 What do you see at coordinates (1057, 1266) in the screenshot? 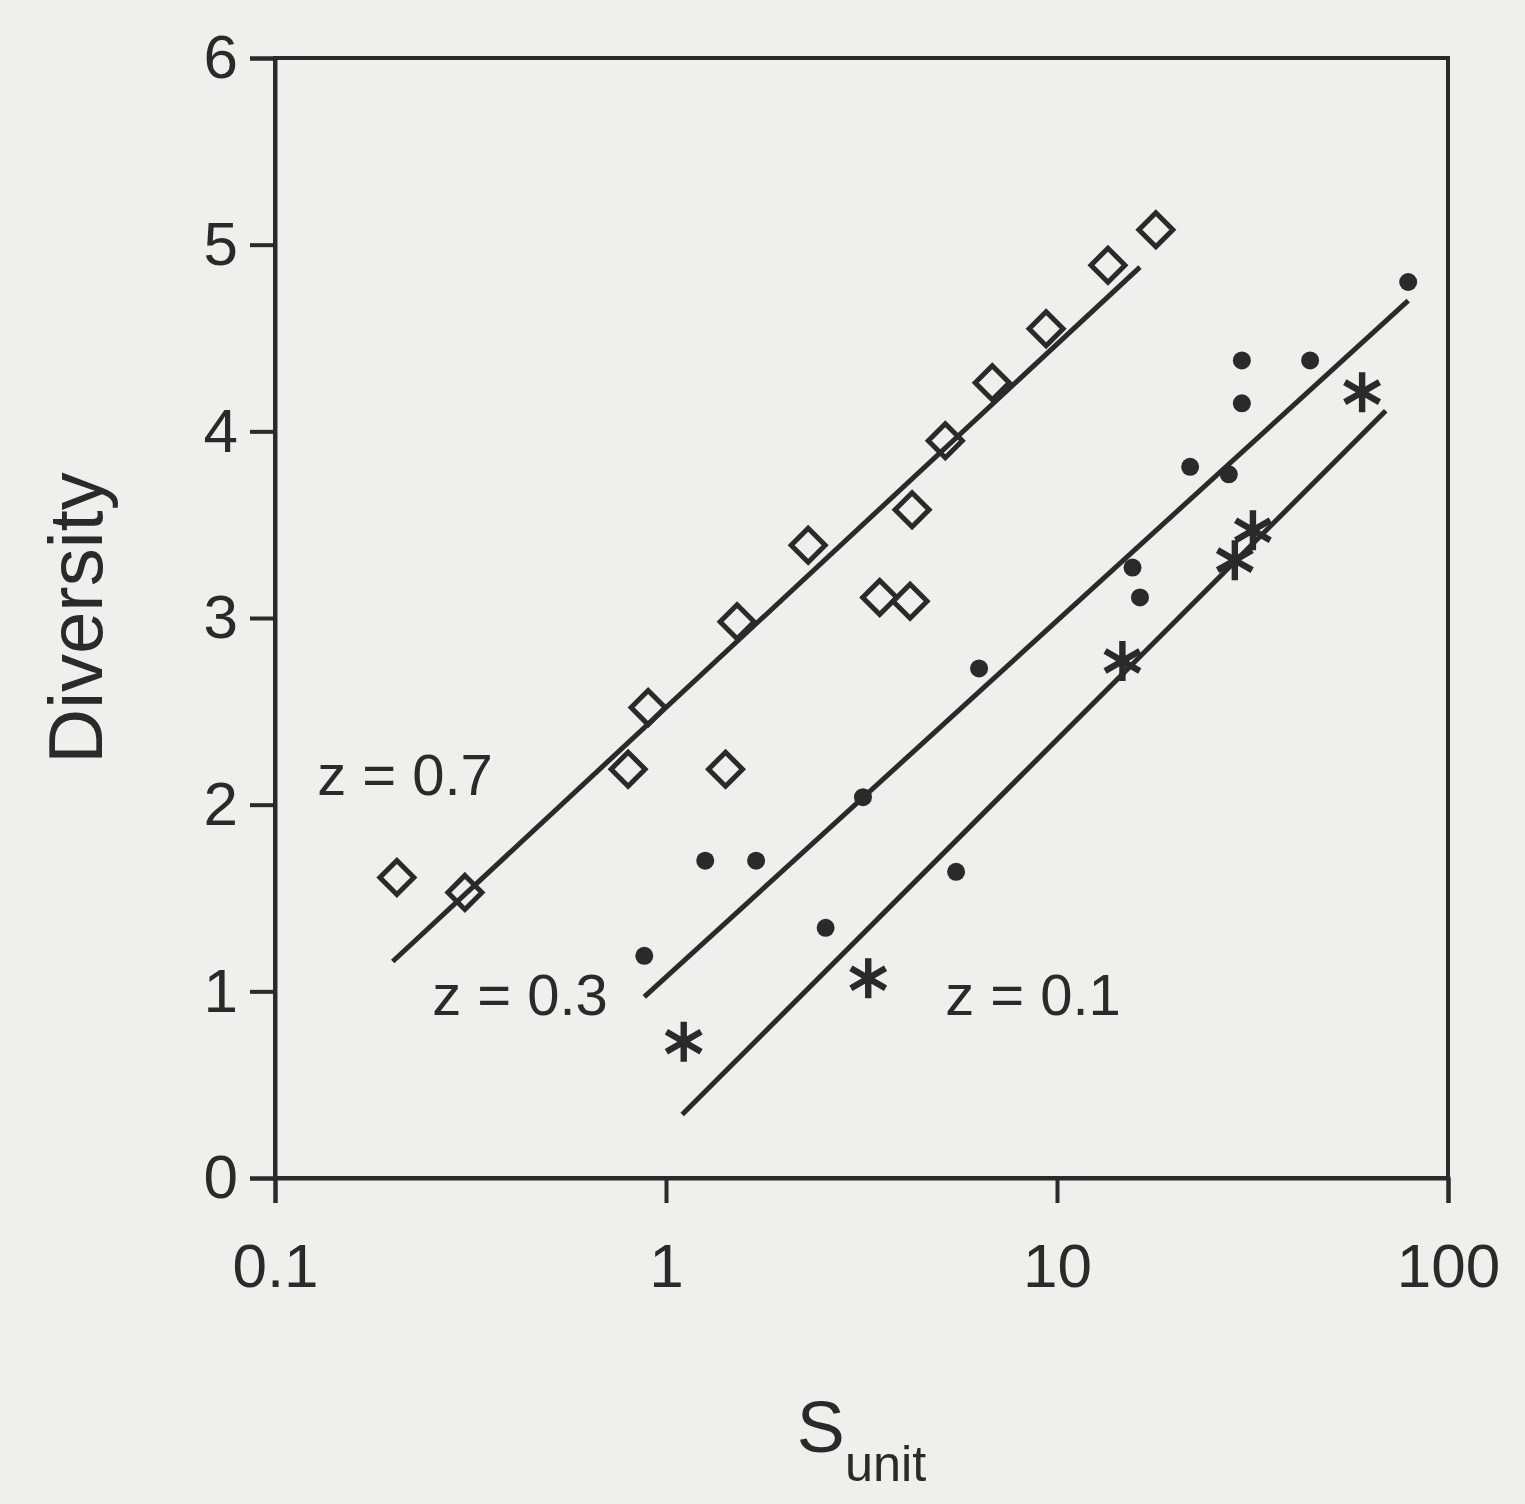
I see `x-tick-label: 10` at bounding box center [1057, 1266].